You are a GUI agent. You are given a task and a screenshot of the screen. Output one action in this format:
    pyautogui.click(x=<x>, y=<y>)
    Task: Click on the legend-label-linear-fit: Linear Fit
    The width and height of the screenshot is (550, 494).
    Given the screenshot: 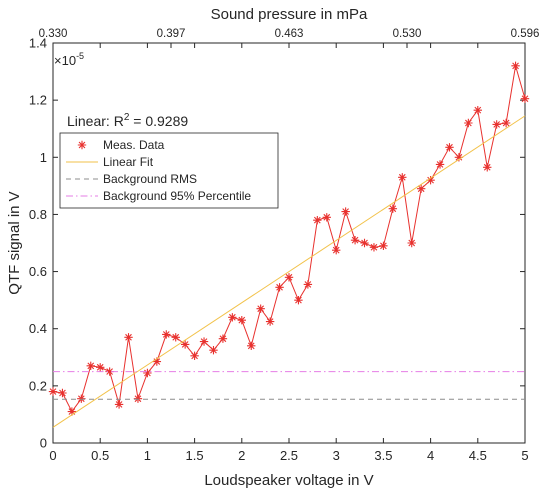 What is the action you would take?
    pyautogui.click(x=128, y=162)
    